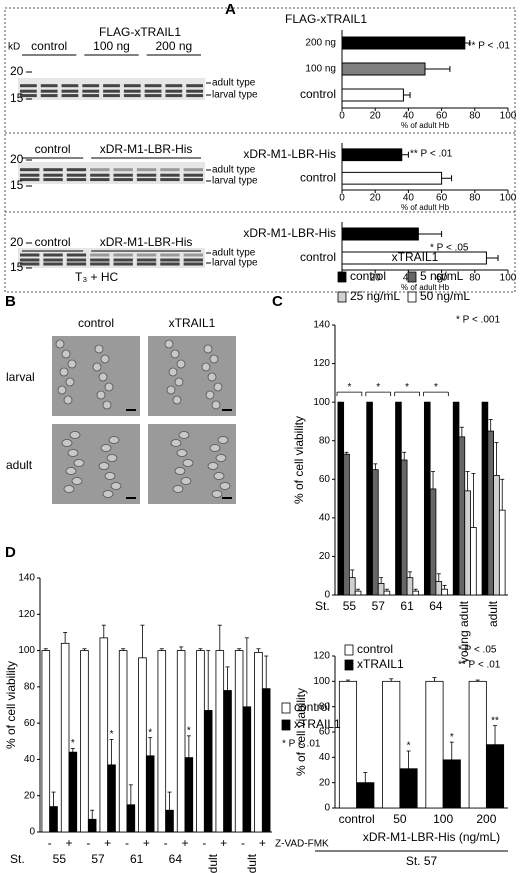  I want to click on y-tick-label: 20, so click(30, 795).